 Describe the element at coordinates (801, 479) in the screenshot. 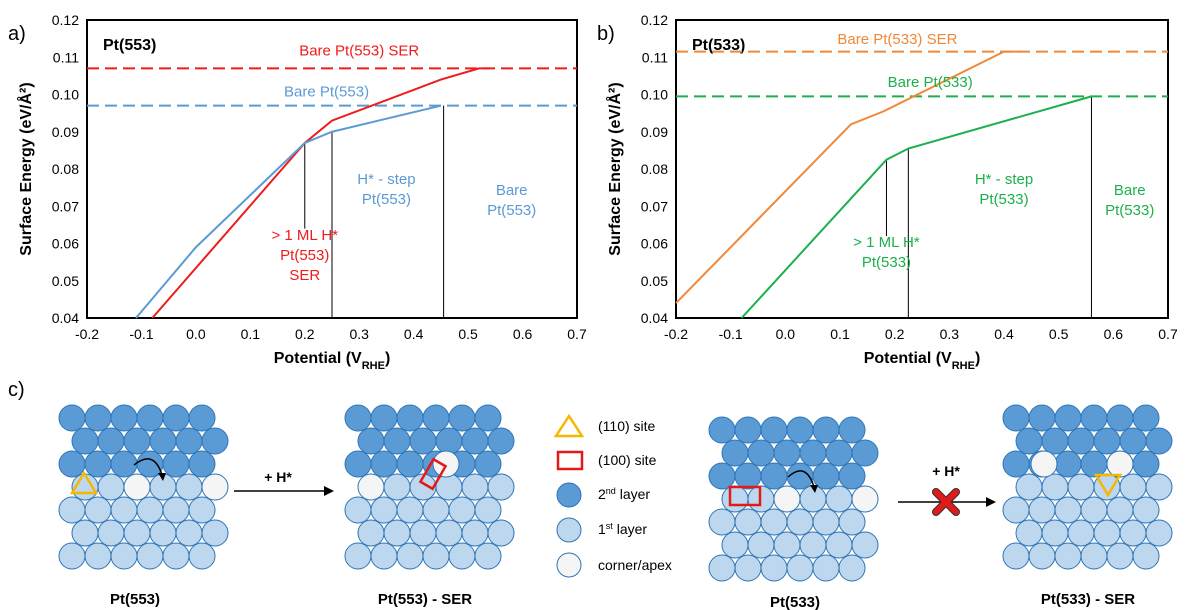

I see `hop-arrow` at that location.